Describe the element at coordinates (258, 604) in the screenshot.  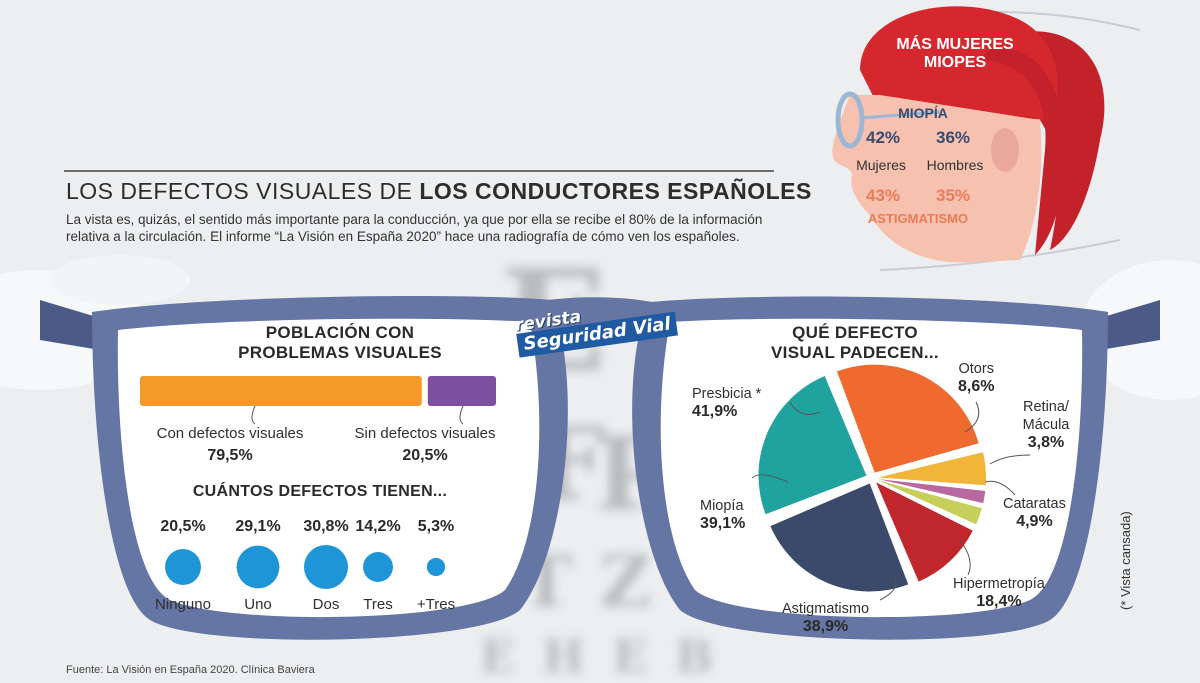
I see `bubble-label-1: Uno` at that location.